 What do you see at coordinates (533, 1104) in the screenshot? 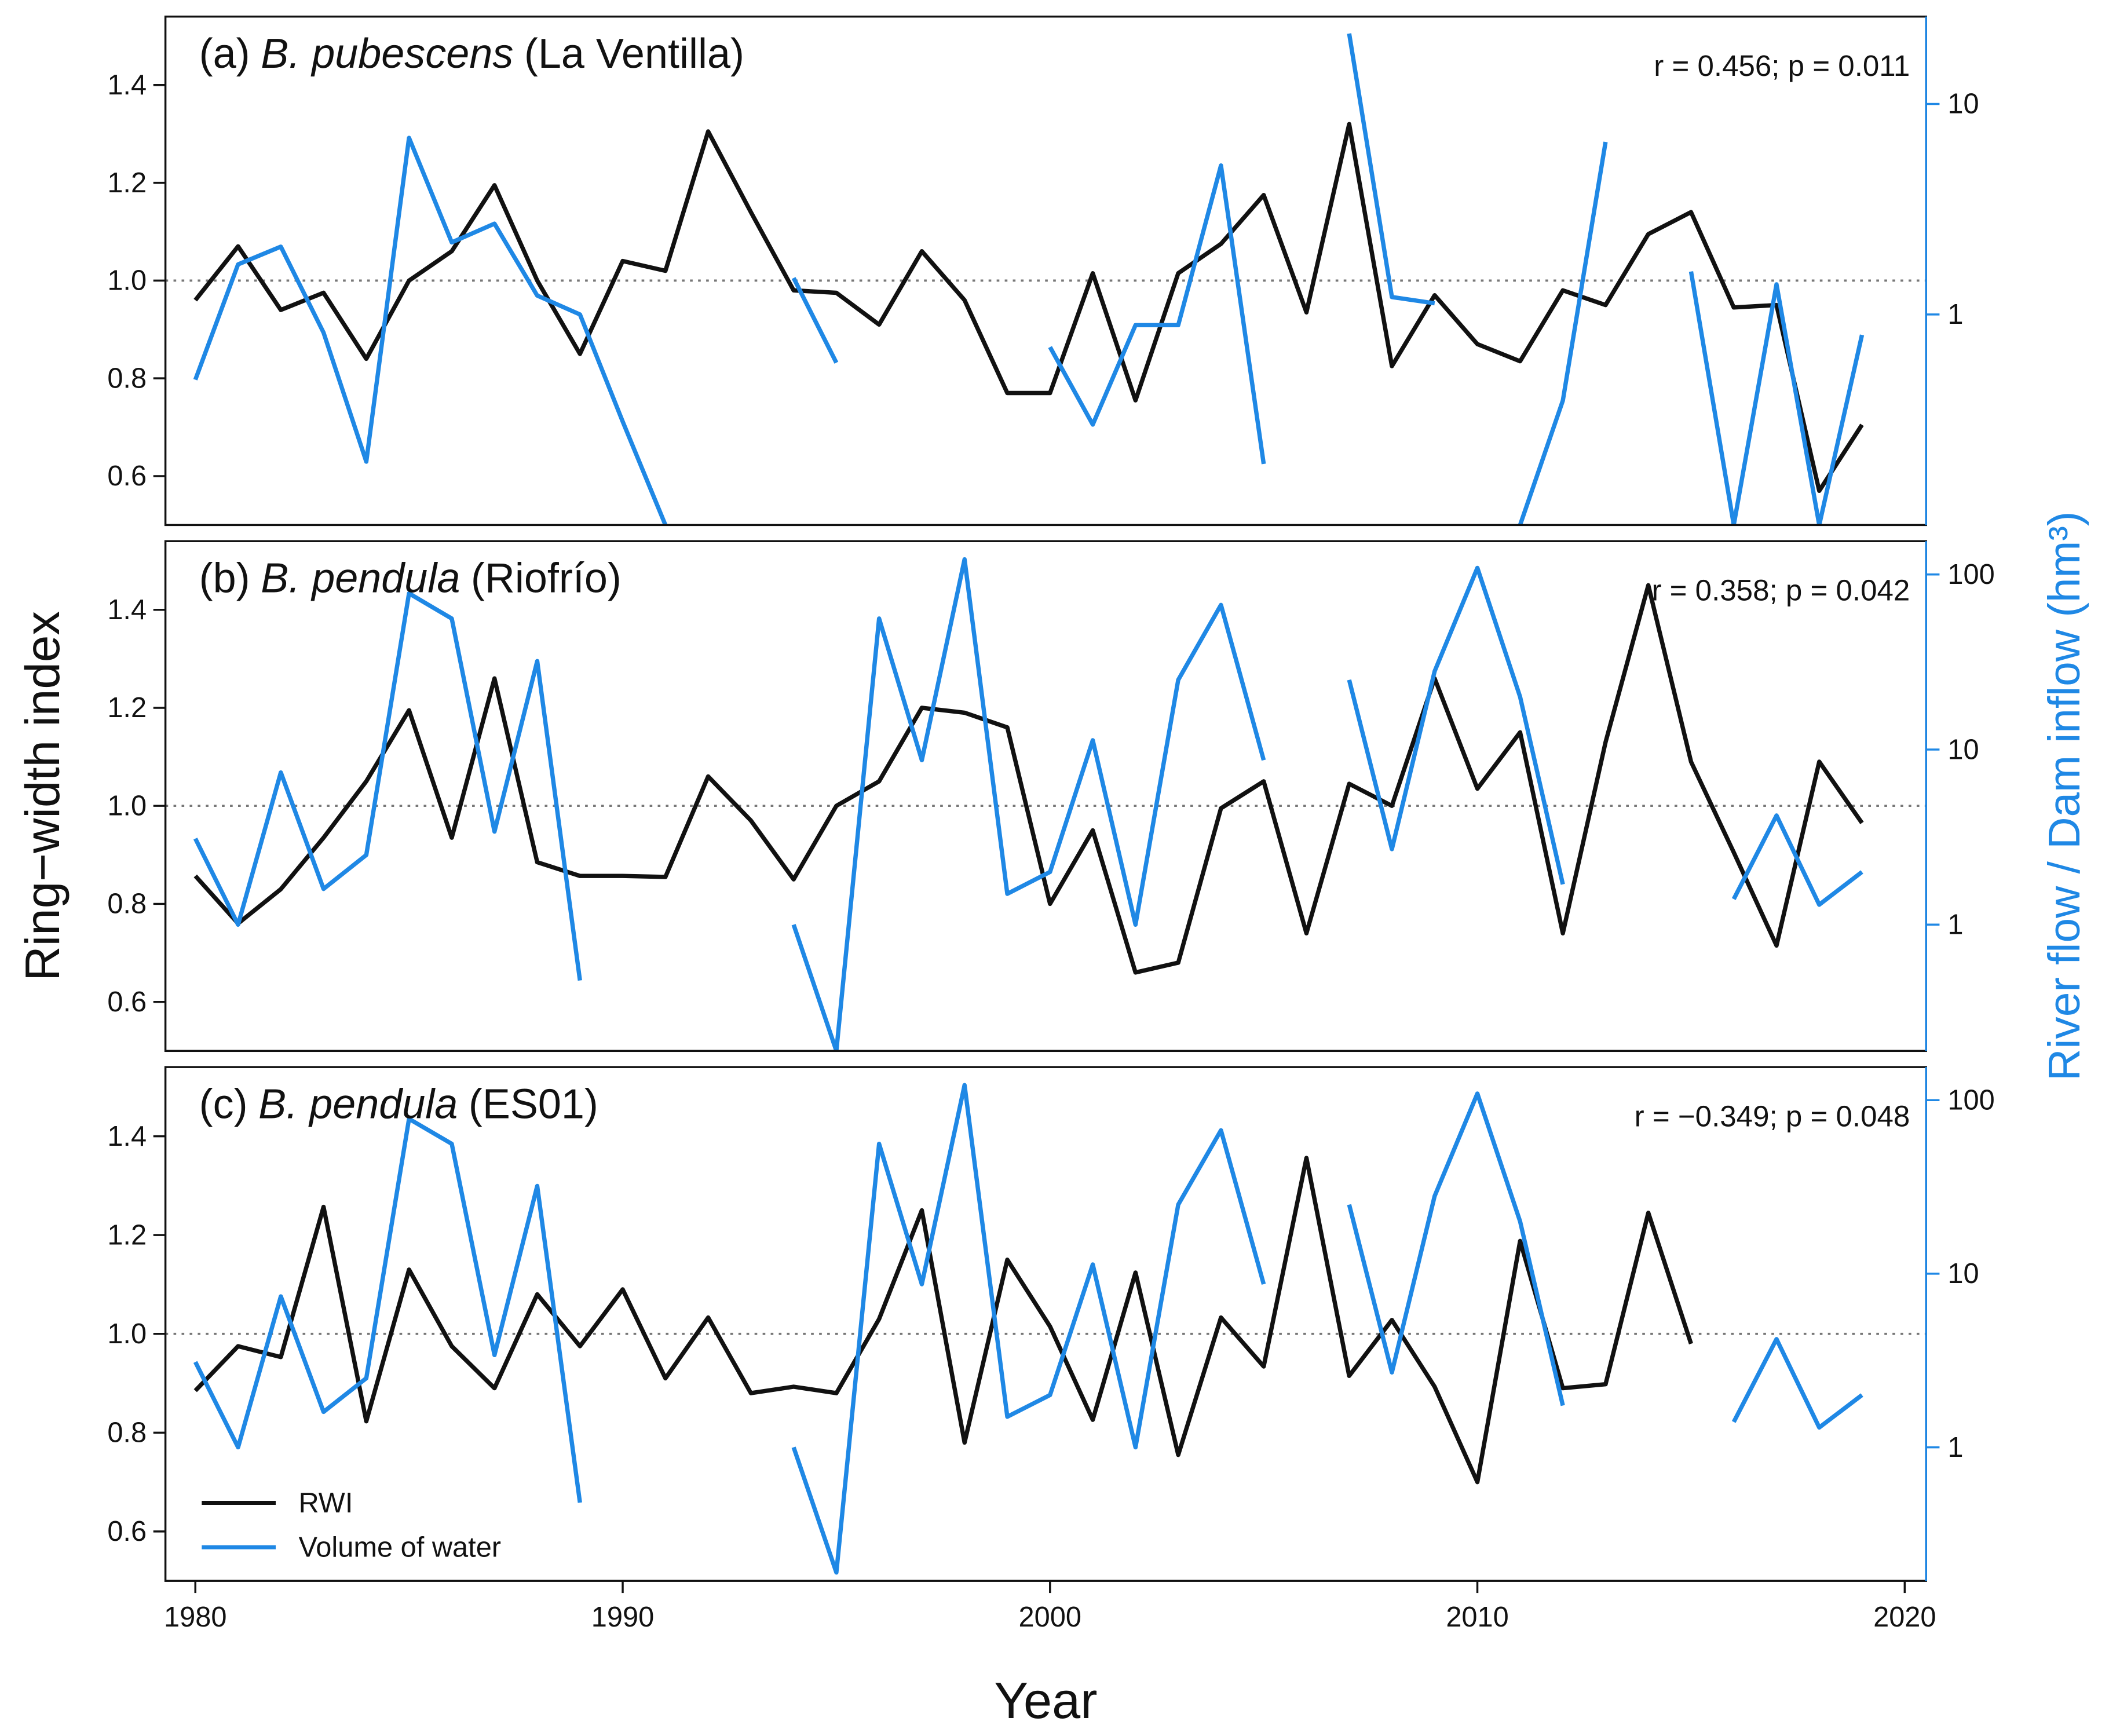
I see `site: (ES01)` at bounding box center [533, 1104].